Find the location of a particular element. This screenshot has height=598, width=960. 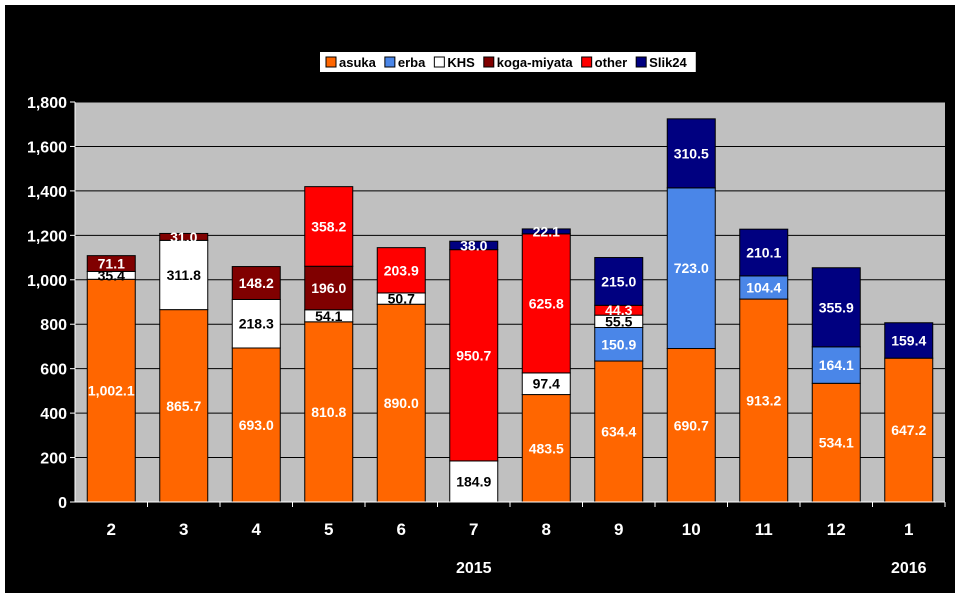

data-label: 54.1 is located at coordinates (328, 316).